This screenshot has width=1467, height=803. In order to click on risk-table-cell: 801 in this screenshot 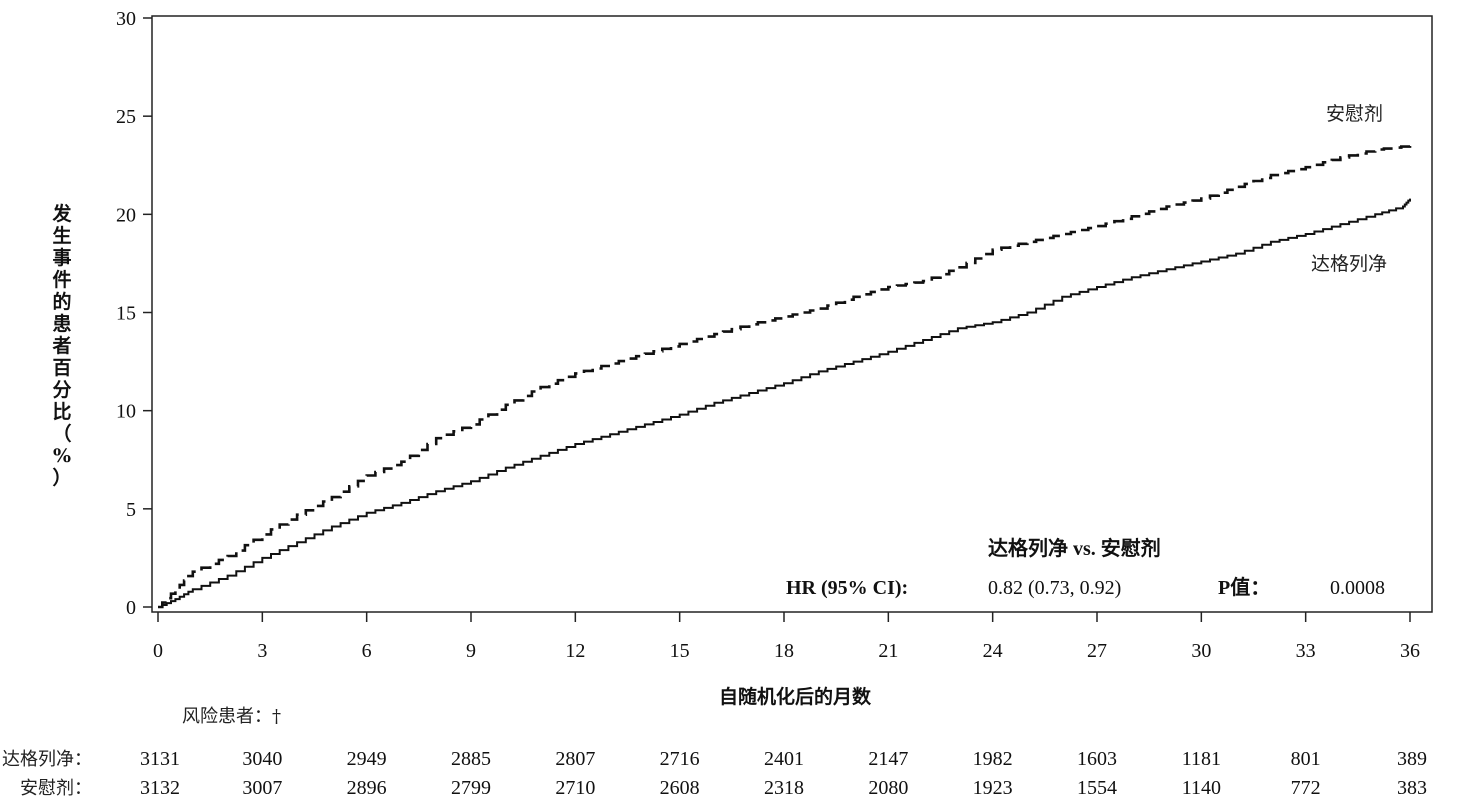, I will do `click(1306, 759)`.